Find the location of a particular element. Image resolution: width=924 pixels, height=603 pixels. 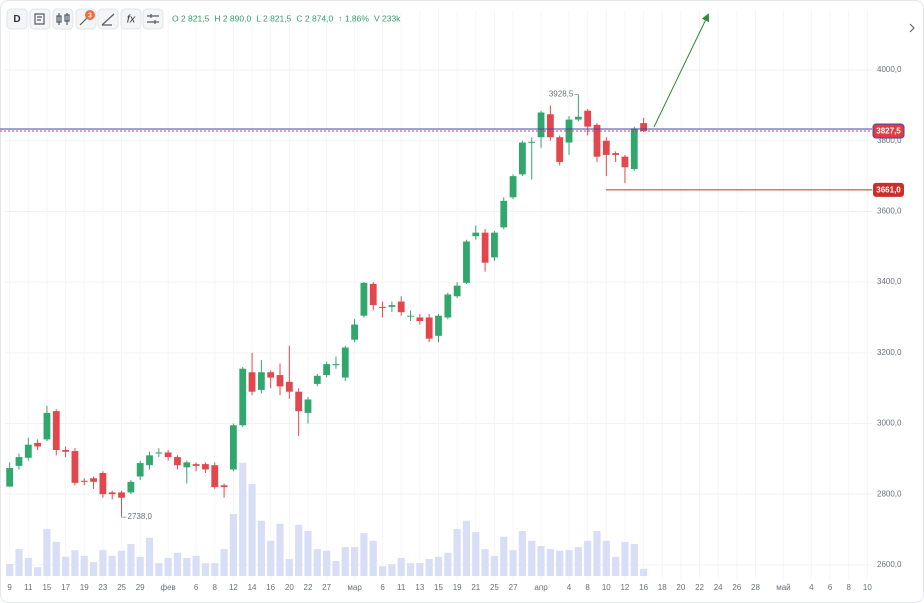

y-tick-label: 2800,0 is located at coordinates (889, 493).